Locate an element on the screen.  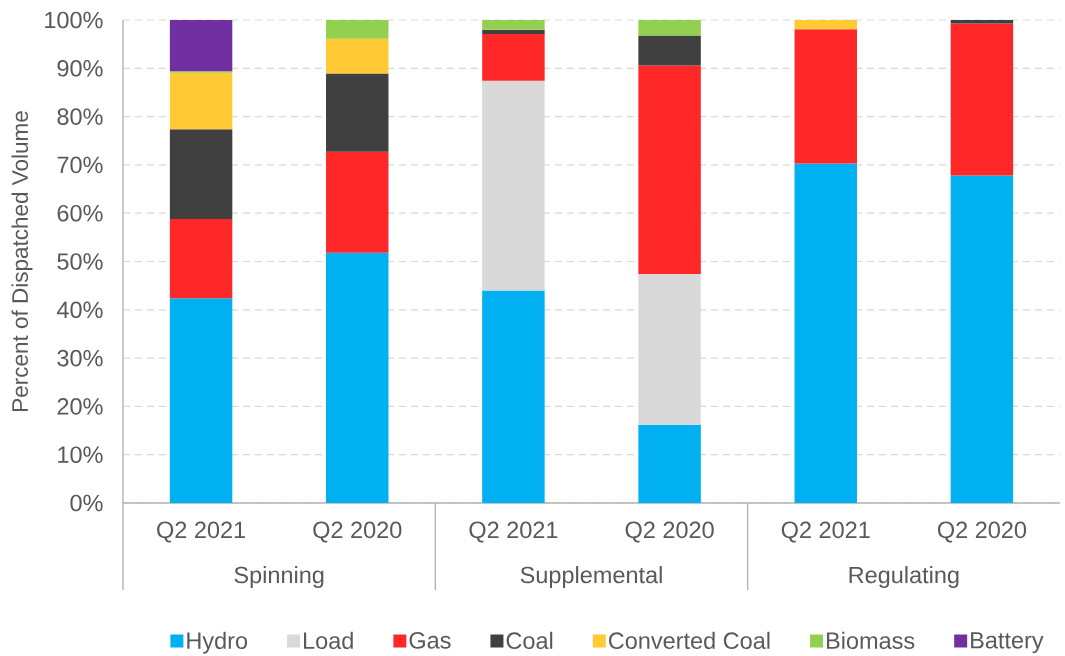
legend-label: Hydro is located at coordinates (217, 642).